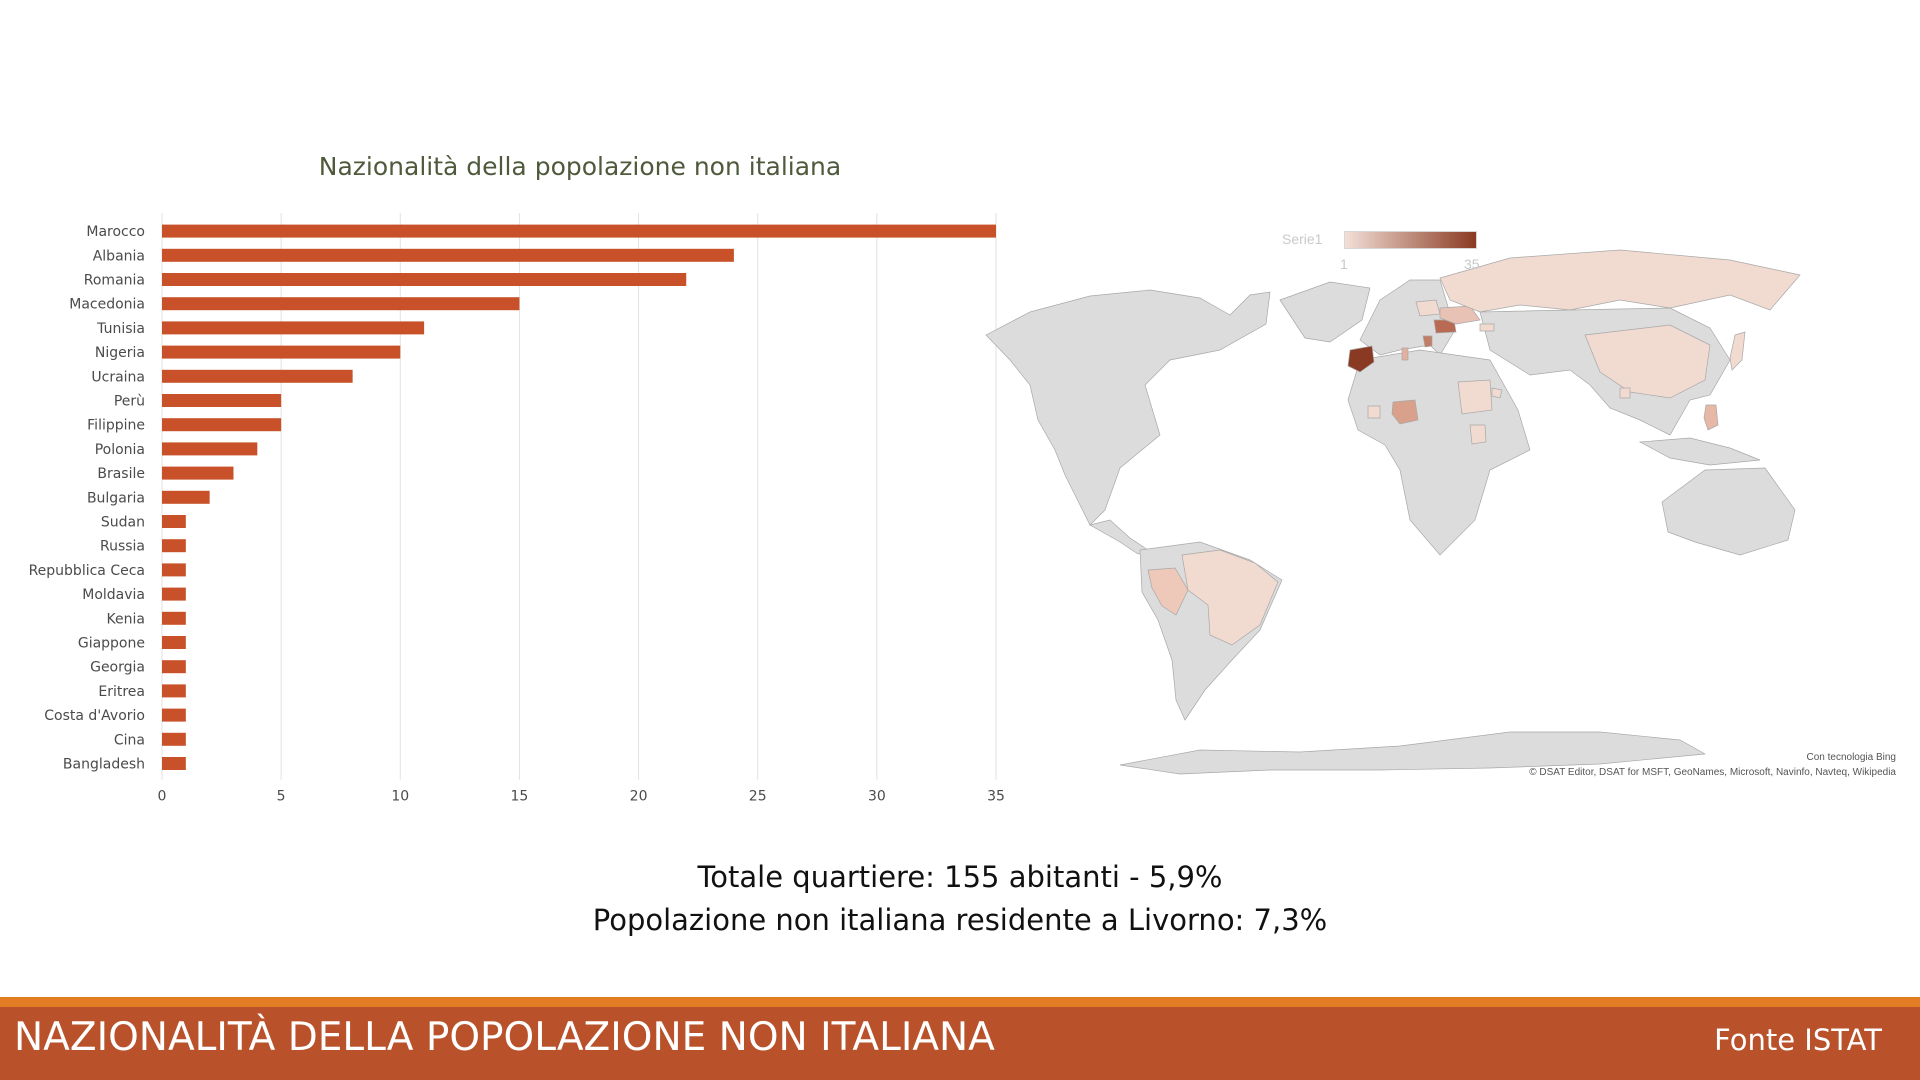  Describe the element at coordinates (120, 329) in the screenshot. I see `category-label: Tunisia` at that location.